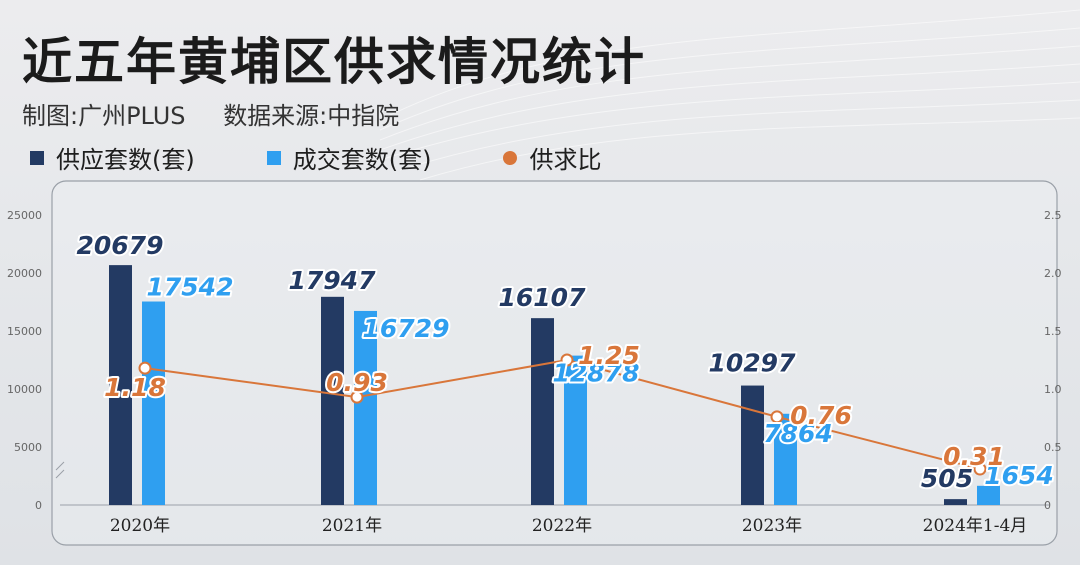  I want to click on data-label-supply: 10297, so click(753, 363).